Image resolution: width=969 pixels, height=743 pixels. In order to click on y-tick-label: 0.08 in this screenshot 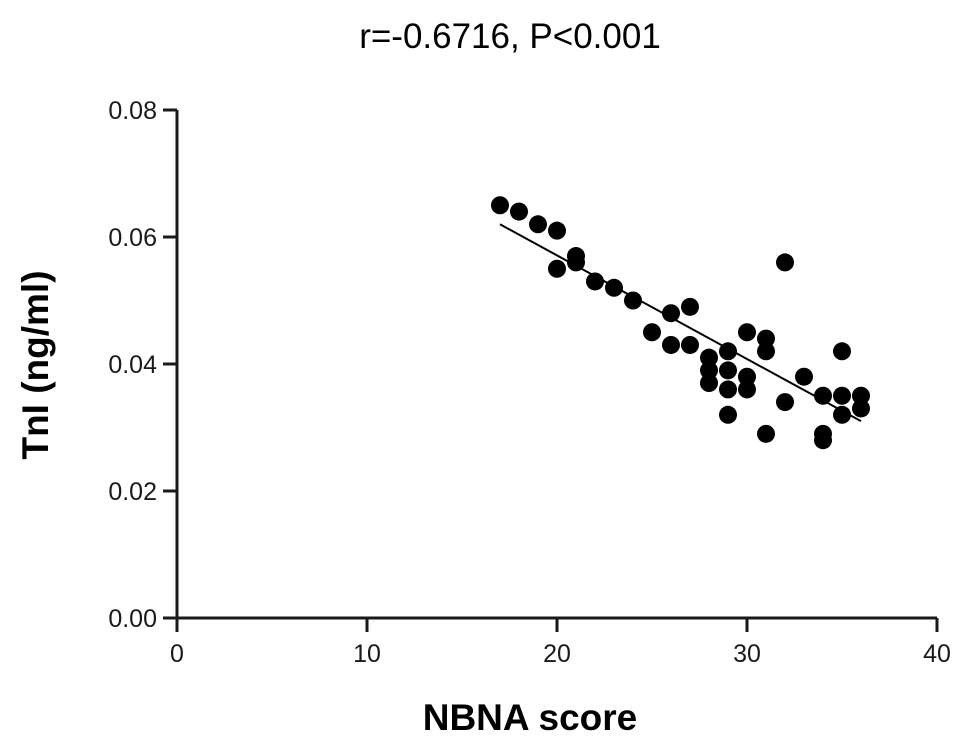, I will do `click(132, 111)`.